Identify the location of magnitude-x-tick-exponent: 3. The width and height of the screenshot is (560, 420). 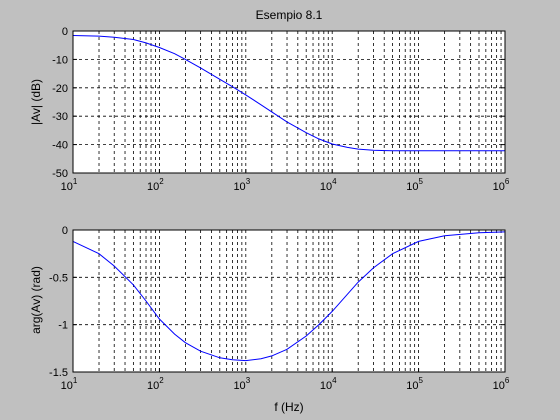
(248, 181).